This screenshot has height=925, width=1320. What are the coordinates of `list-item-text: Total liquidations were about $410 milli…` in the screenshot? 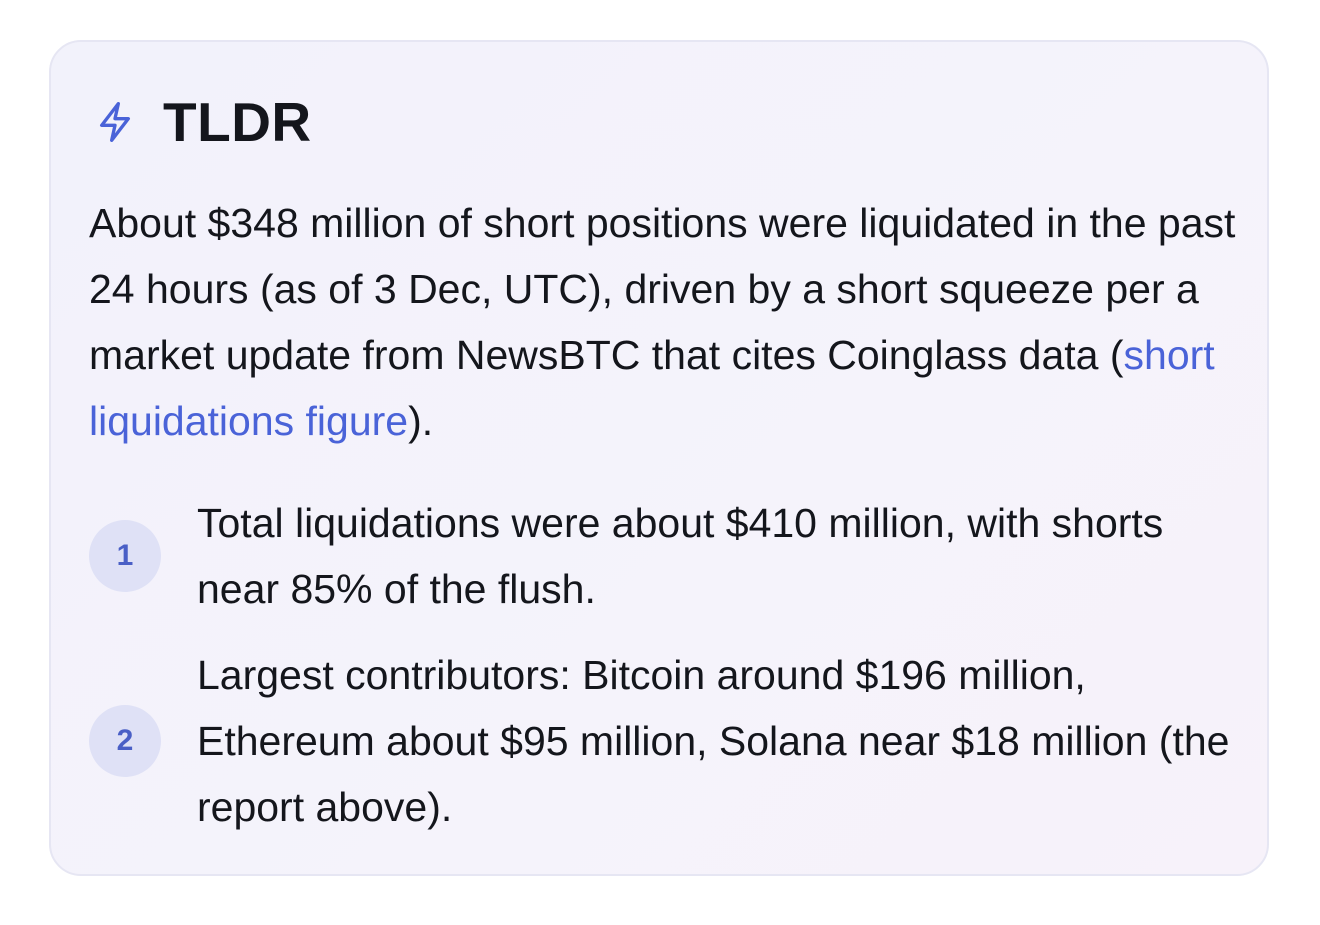 It's located at (680, 556).